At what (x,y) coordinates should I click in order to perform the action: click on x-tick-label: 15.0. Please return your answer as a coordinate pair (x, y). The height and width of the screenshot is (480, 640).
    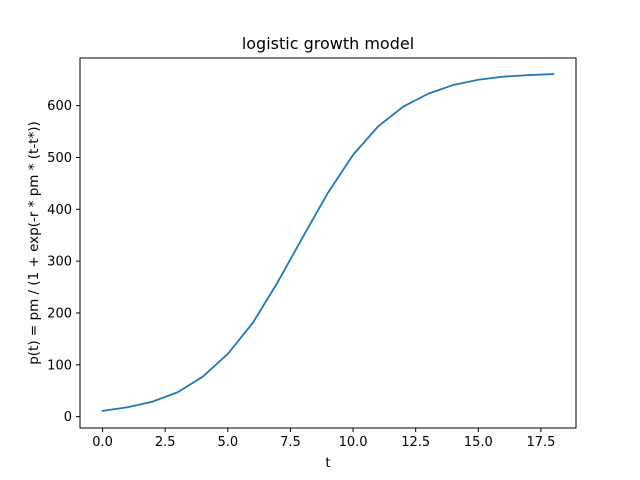
    Looking at the image, I should click on (478, 442).